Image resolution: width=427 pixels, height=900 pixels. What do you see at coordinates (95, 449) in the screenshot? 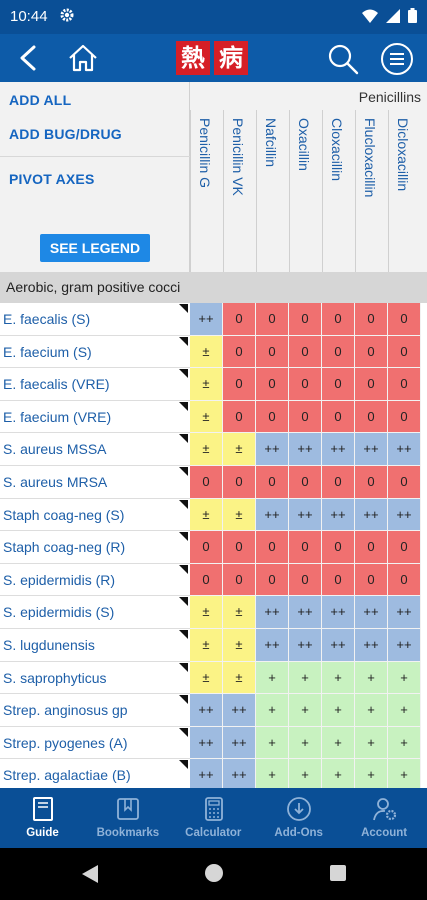
I see `bug-cell: S. aureus MSSA` at bounding box center [95, 449].